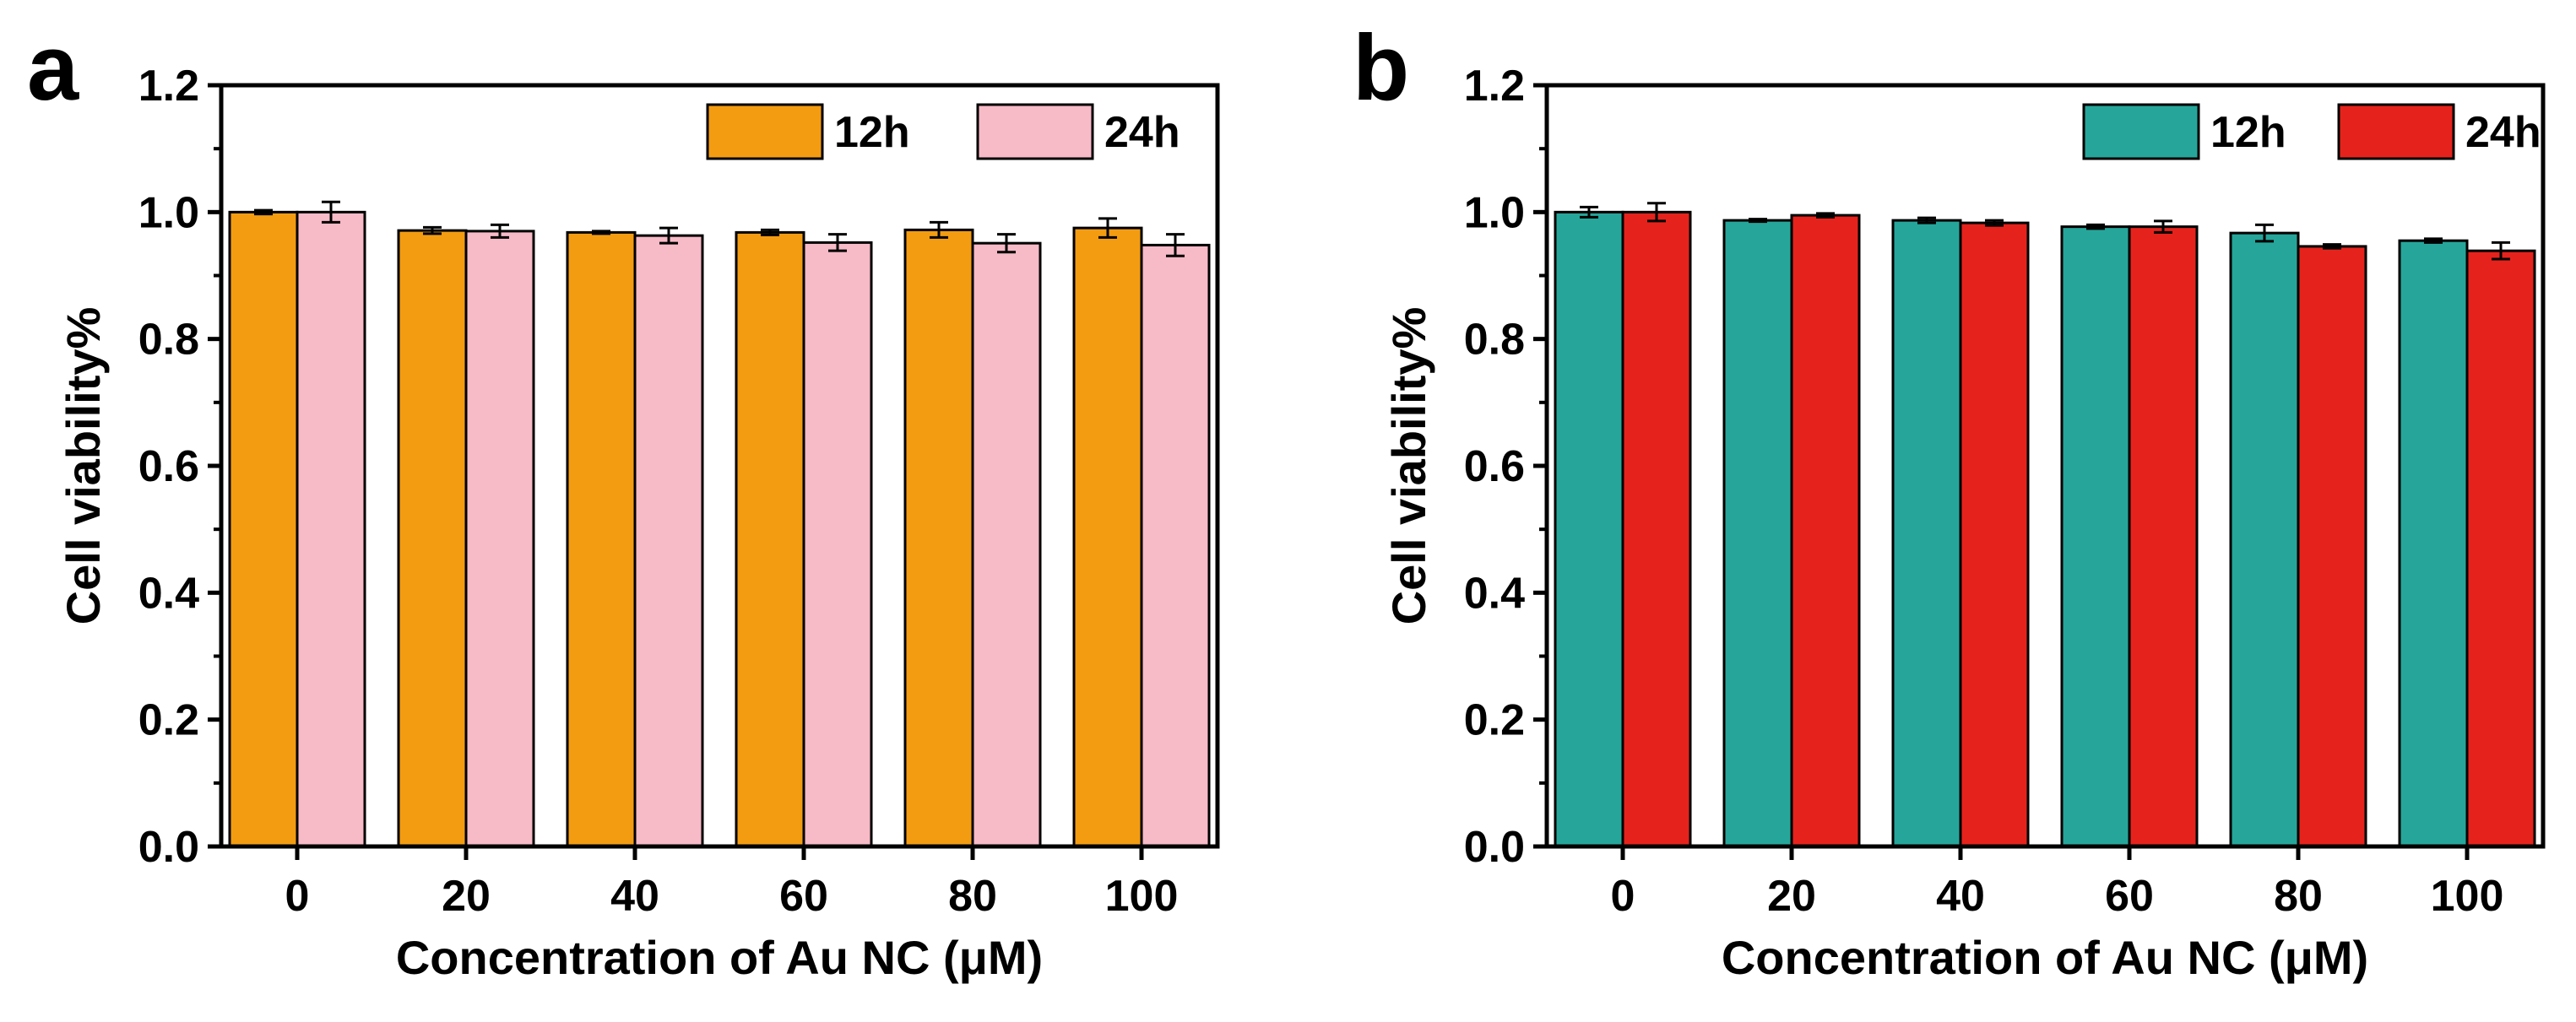  Describe the element at coordinates (169, 467) in the screenshot. I see `panel-a-y-tick-label: 0.6` at that location.